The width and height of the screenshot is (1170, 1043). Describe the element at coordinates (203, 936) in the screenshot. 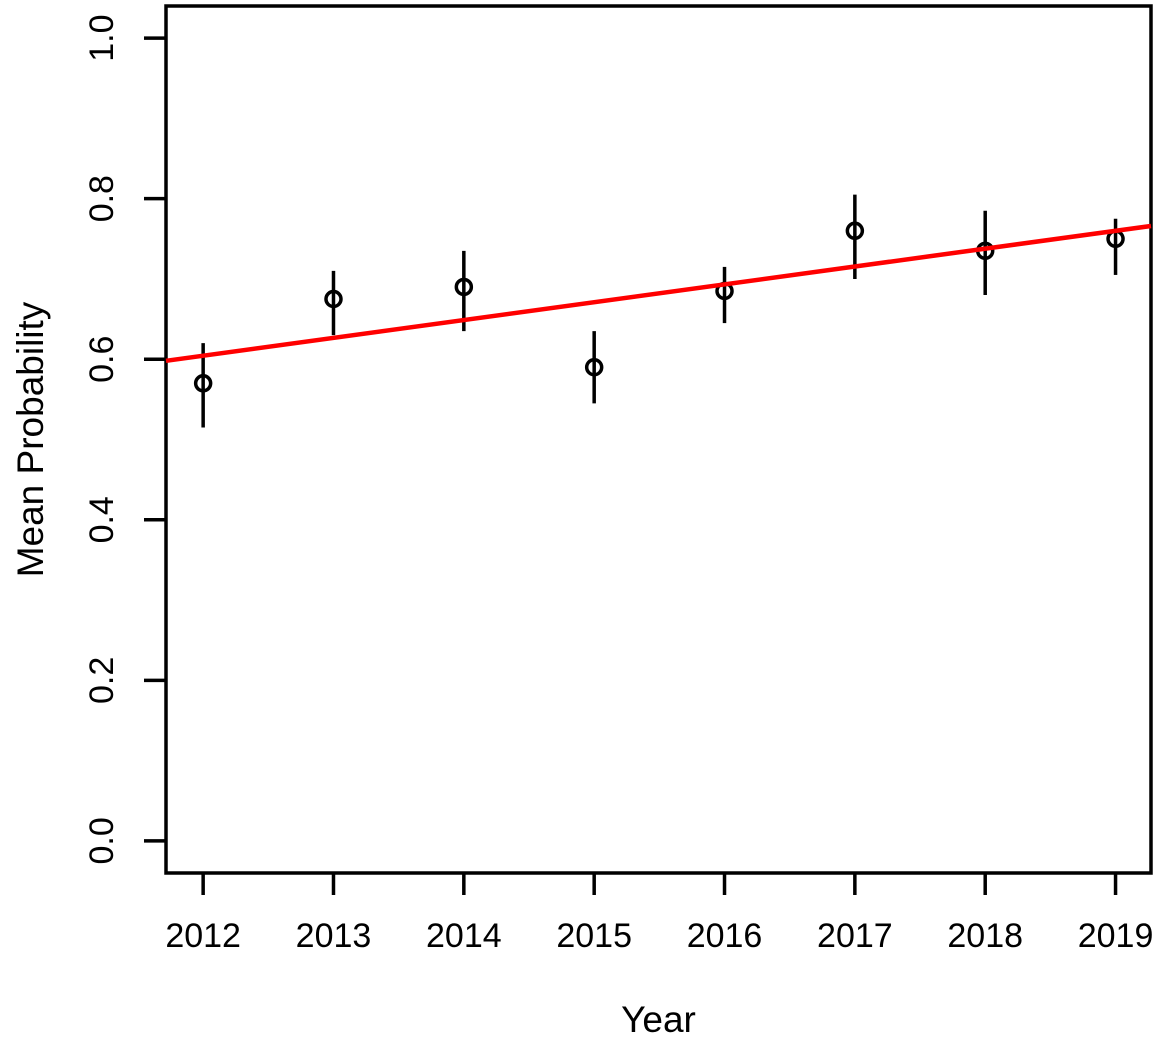

I see `x-tick-label: 2012` at that location.